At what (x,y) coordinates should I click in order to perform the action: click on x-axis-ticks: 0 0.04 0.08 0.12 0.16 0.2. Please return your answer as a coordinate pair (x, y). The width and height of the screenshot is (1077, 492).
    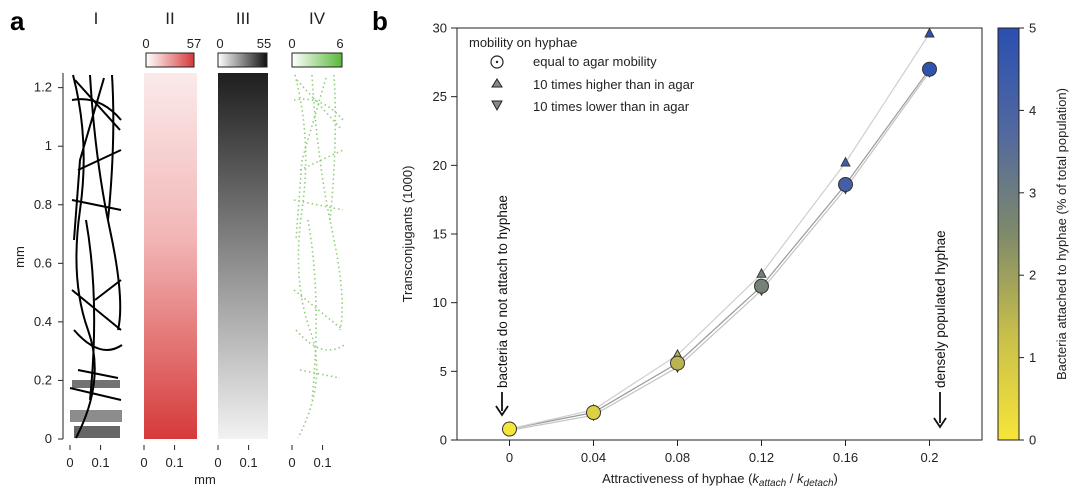
    Looking at the image, I should click on (722, 452).